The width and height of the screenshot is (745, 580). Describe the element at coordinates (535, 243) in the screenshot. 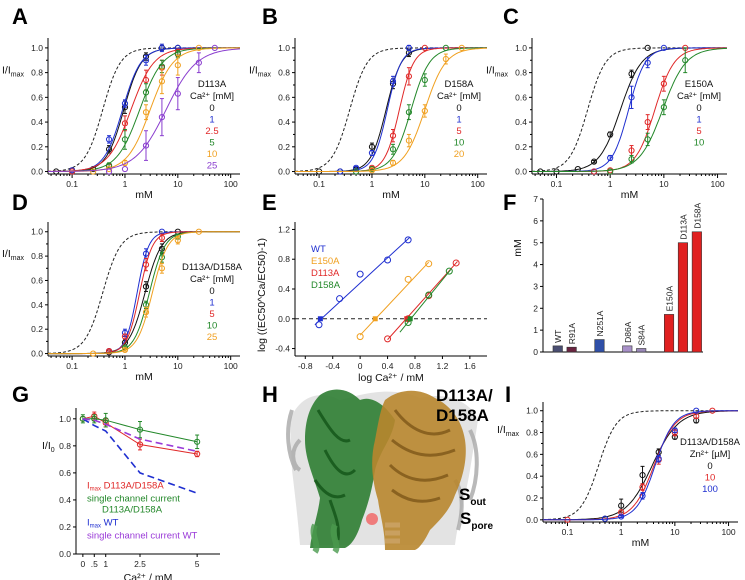

I see `y-tick-label: 5` at that location.